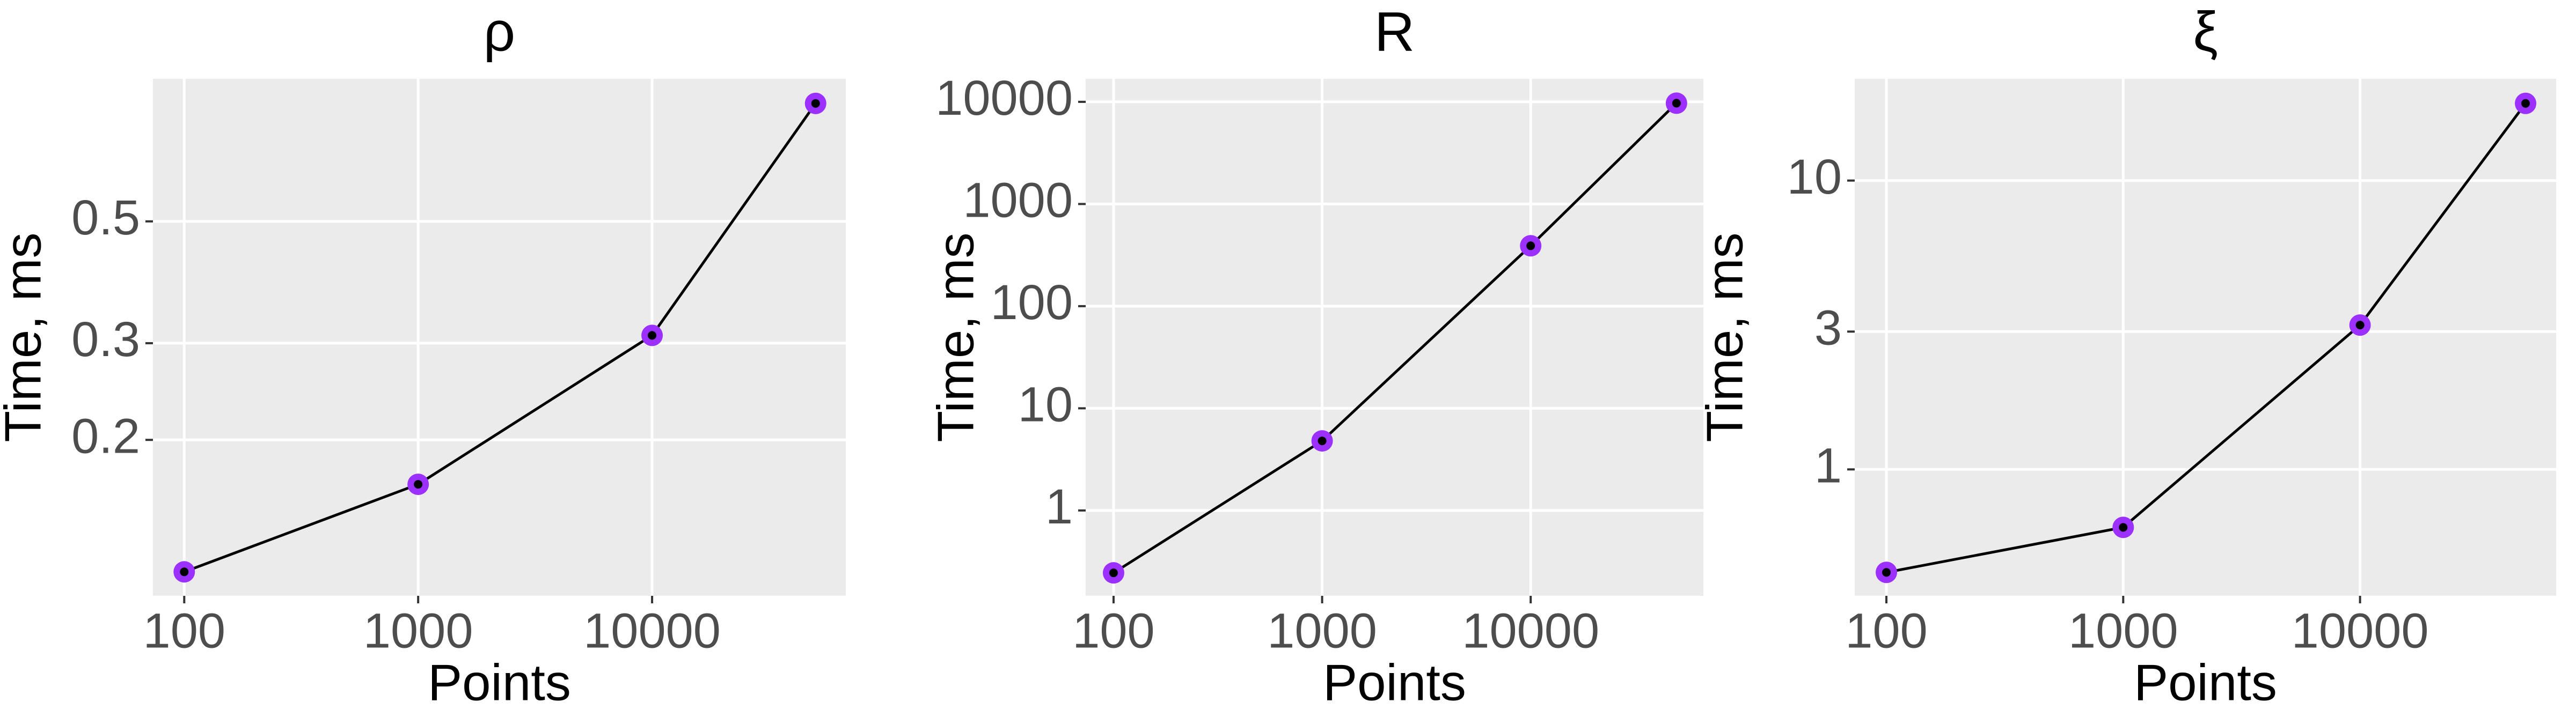 The height and width of the screenshot is (724, 2576). I want to click on y-tick-label: 0.2, so click(105, 436).